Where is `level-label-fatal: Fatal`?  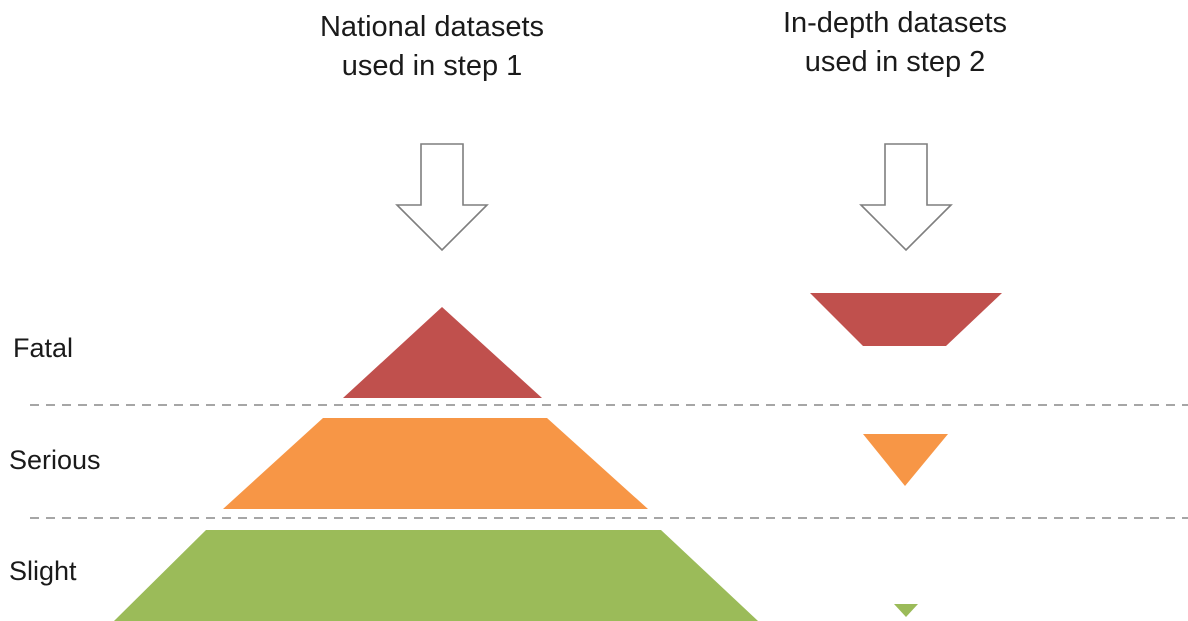 level-label-fatal: Fatal is located at coordinates (43, 348).